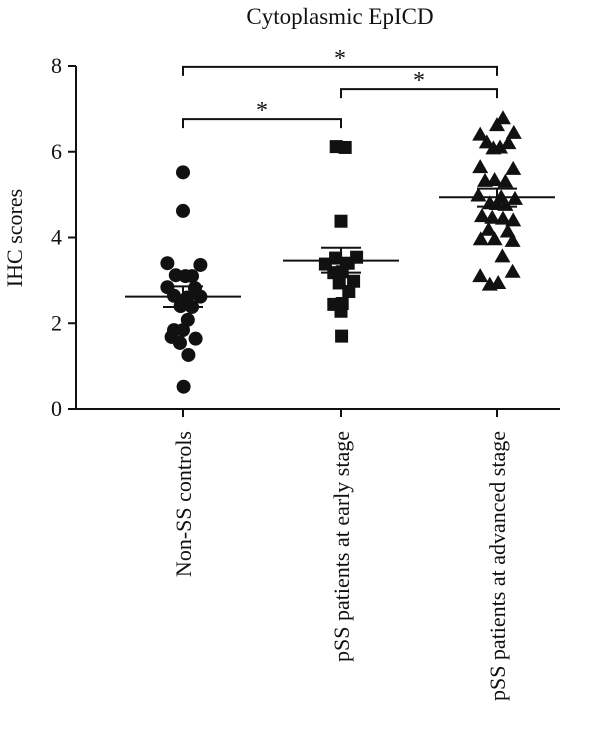 The width and height of the screenshot is (600, 751). What do you see at coordinates (56, 65) in the screenshot?
I see `y-tick-label: 8` at bounding box center [56, 65].